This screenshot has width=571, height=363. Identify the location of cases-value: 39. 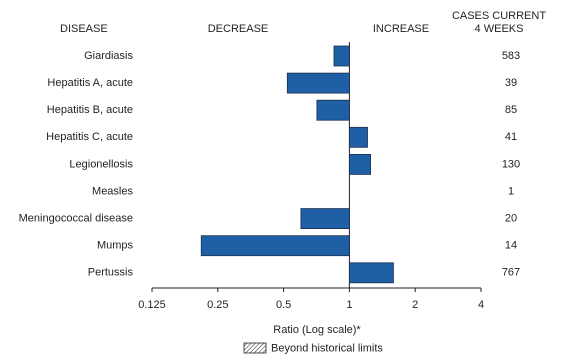
(511, 83).